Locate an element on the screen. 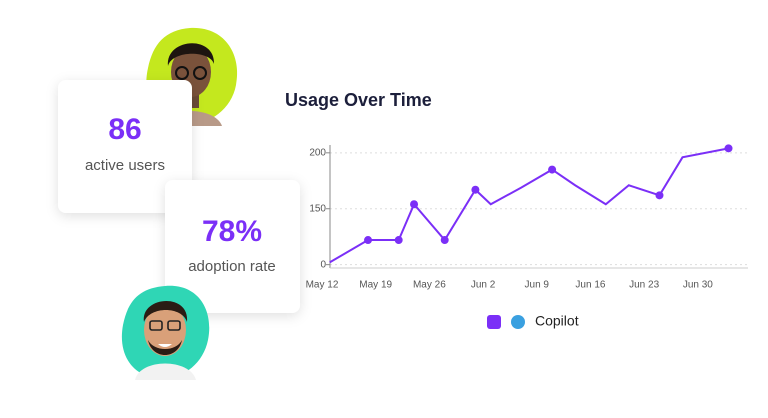 The height and width of the screenshot is (418, 768). avatar is located at coordinates (165, 332).